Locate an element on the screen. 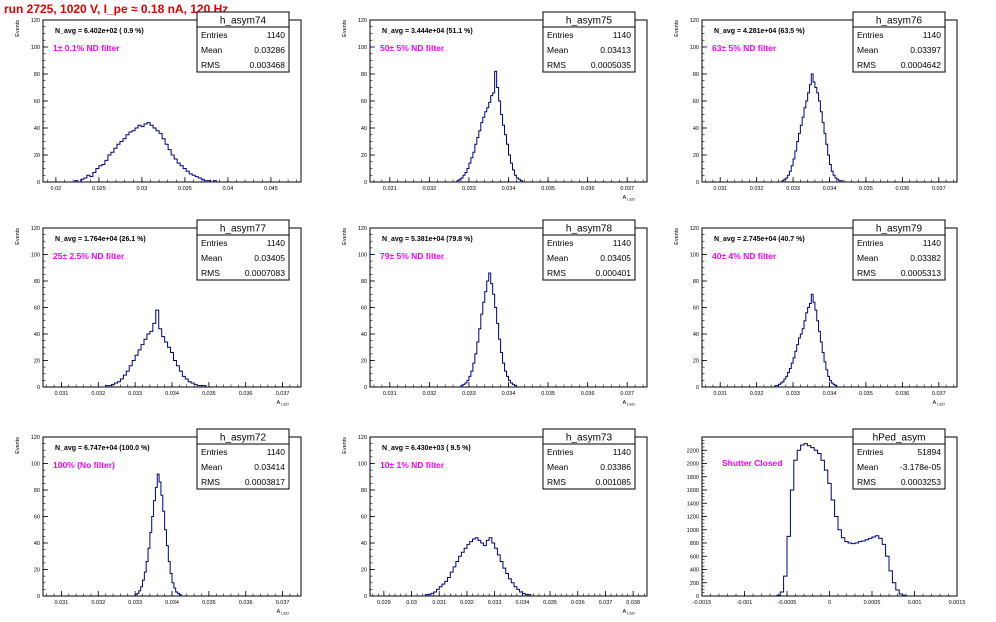 Image resolution: width=996 pixels, height=622 pixels. stats-value: 51894 is located at coordinates (929, 452).